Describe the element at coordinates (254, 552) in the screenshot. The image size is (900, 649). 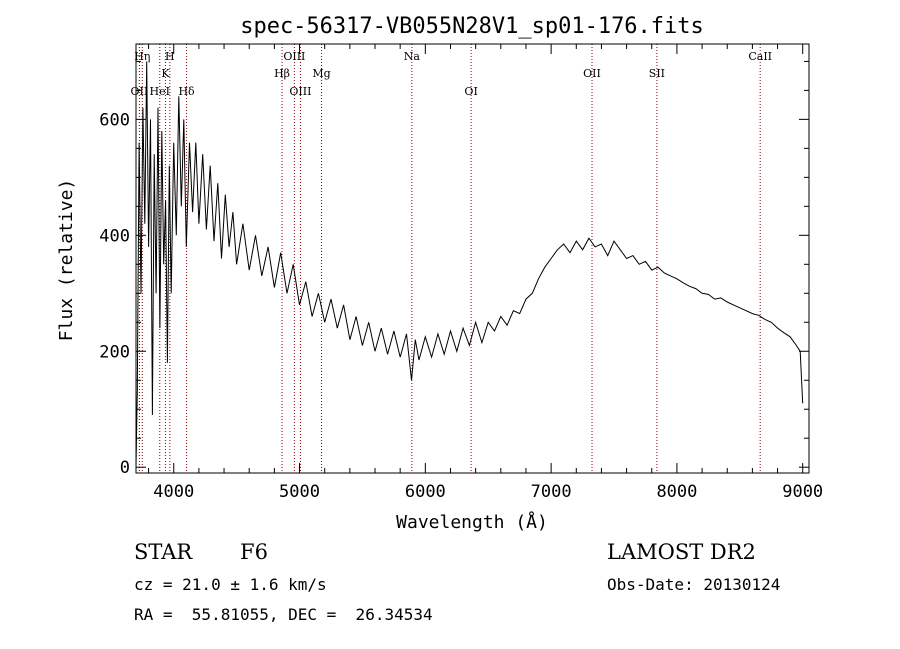
I see `object-subclass: F6` at that location.